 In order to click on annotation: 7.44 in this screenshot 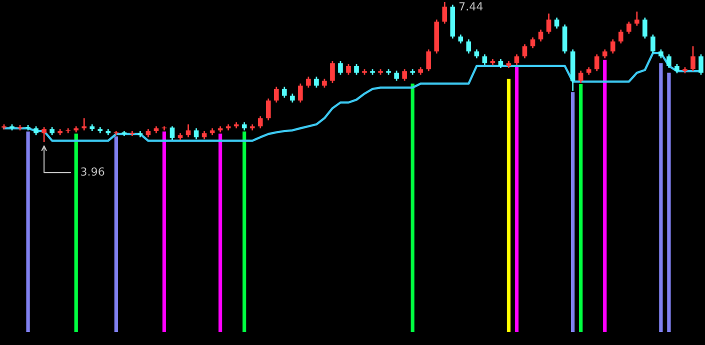, I will do `click(471, 6)`.